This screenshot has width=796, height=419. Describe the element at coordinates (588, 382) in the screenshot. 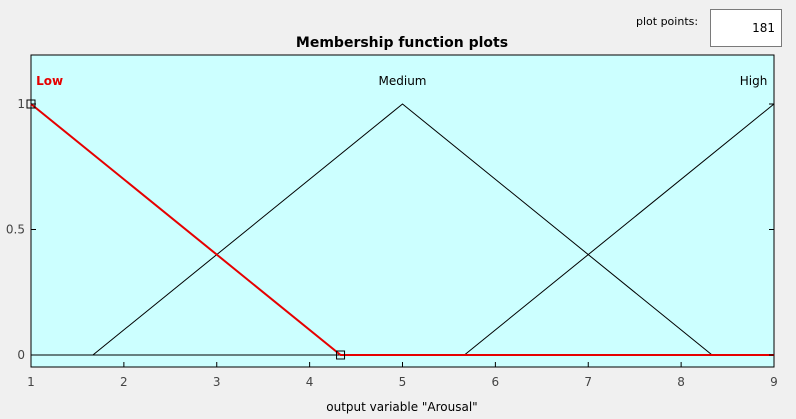

I see `x-tick-label: 7` at that location.